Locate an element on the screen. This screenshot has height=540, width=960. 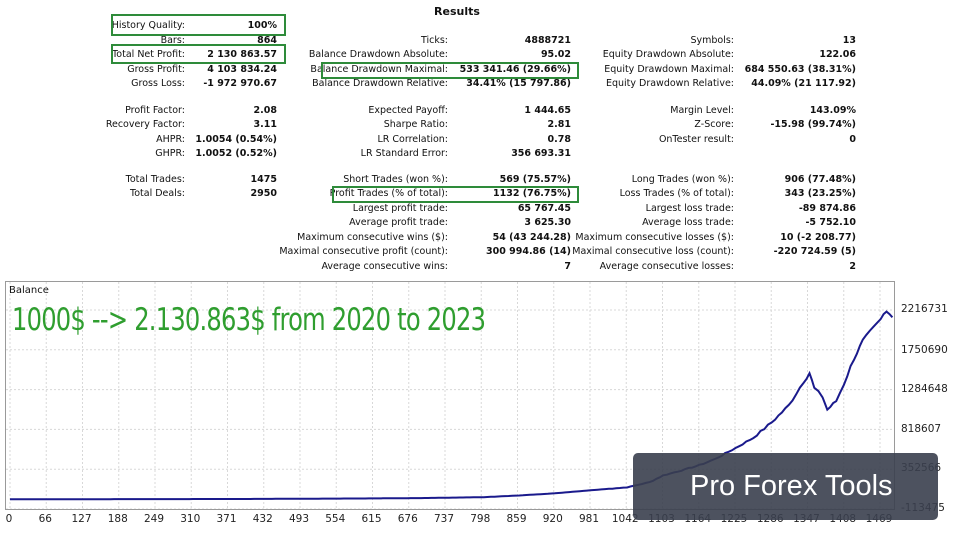
stat-label: Bars: is located at coordinates (172, 40).